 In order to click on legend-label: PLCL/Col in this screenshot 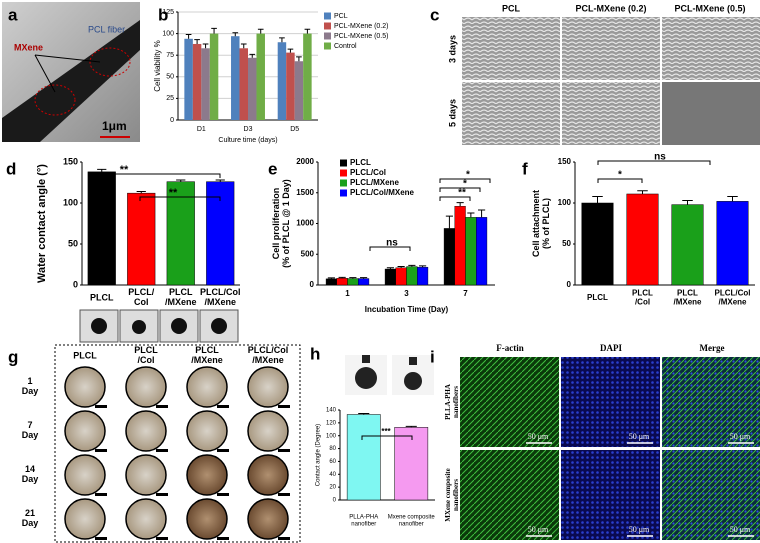, I will do `click(368, 172)`.